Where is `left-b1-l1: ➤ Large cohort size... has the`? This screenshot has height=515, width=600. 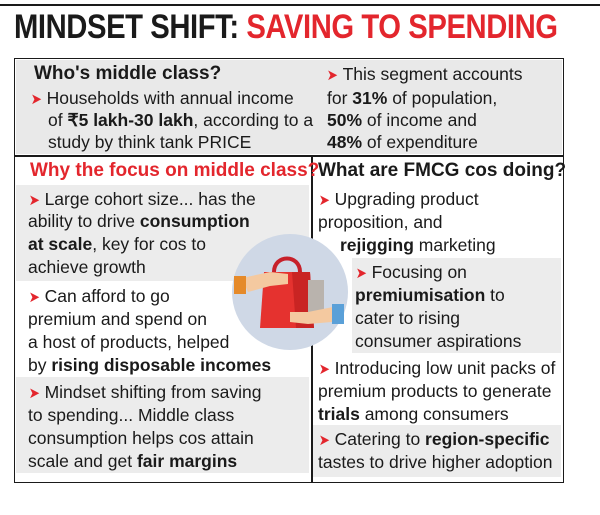
left-b1-l1: ➤ Large cohort size... has the is located at coordinates (142, 200).